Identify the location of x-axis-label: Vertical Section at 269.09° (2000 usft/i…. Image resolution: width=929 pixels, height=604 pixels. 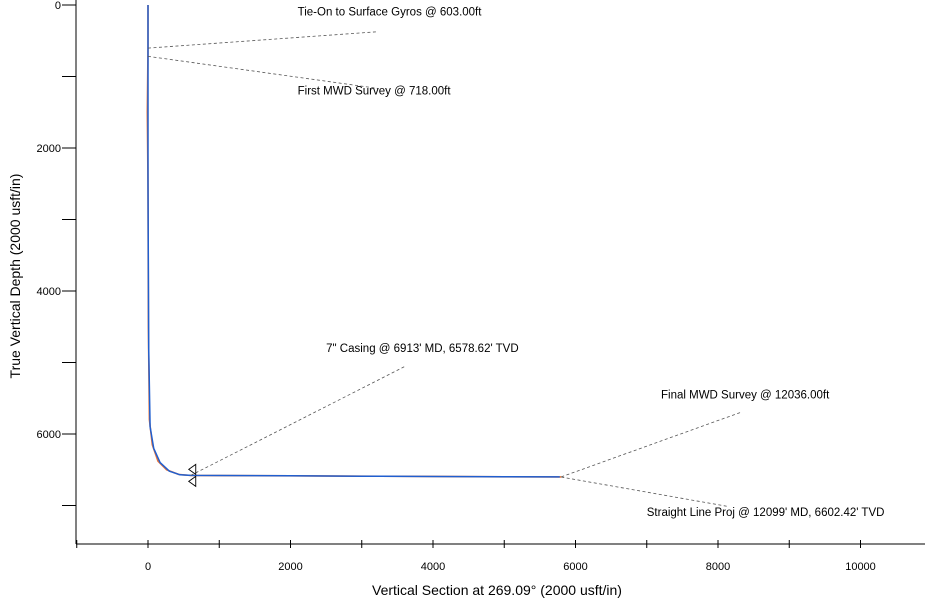
(497, 590).